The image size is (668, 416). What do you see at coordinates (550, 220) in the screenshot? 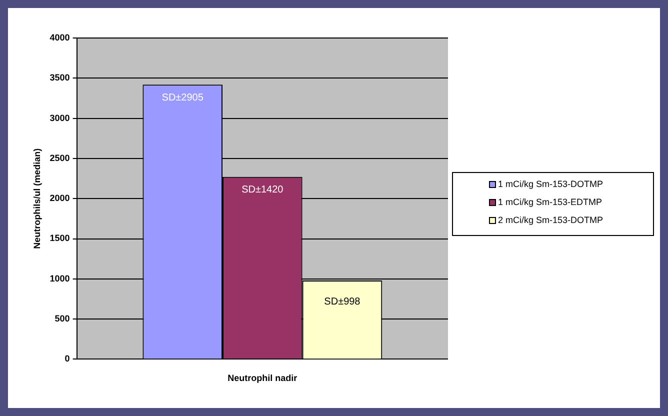
I see `legend-label: 2 mCi/kg Sm-153-DOTMP` at bounding box center [550, 220].